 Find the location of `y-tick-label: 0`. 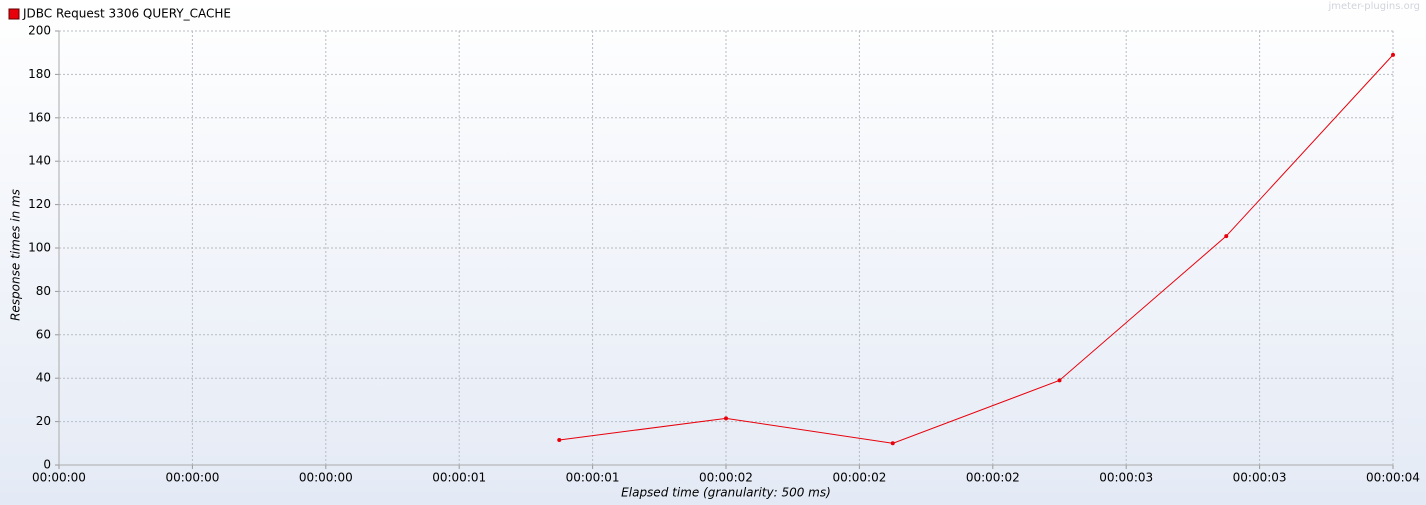

y-tick-label: 0 is located at coordinates (47, 465).